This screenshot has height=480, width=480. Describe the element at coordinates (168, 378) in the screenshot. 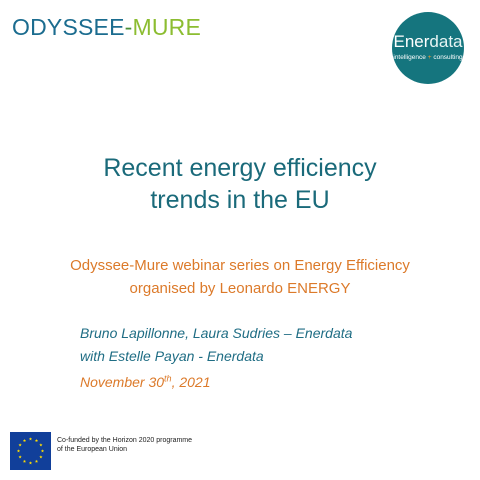

I see `date-superscript: th` at that location.